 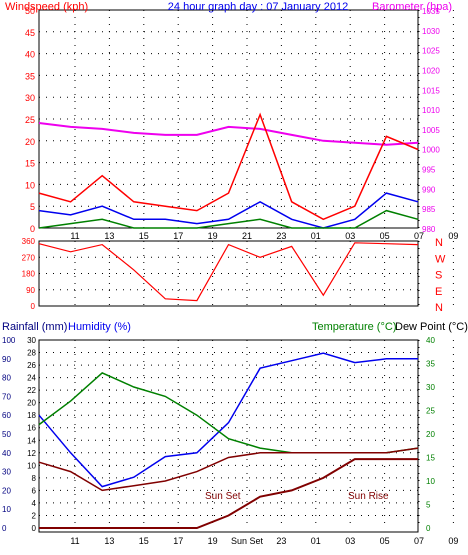 I want to click on rainfall-tick-label: 24, so click(x=31, y=378).